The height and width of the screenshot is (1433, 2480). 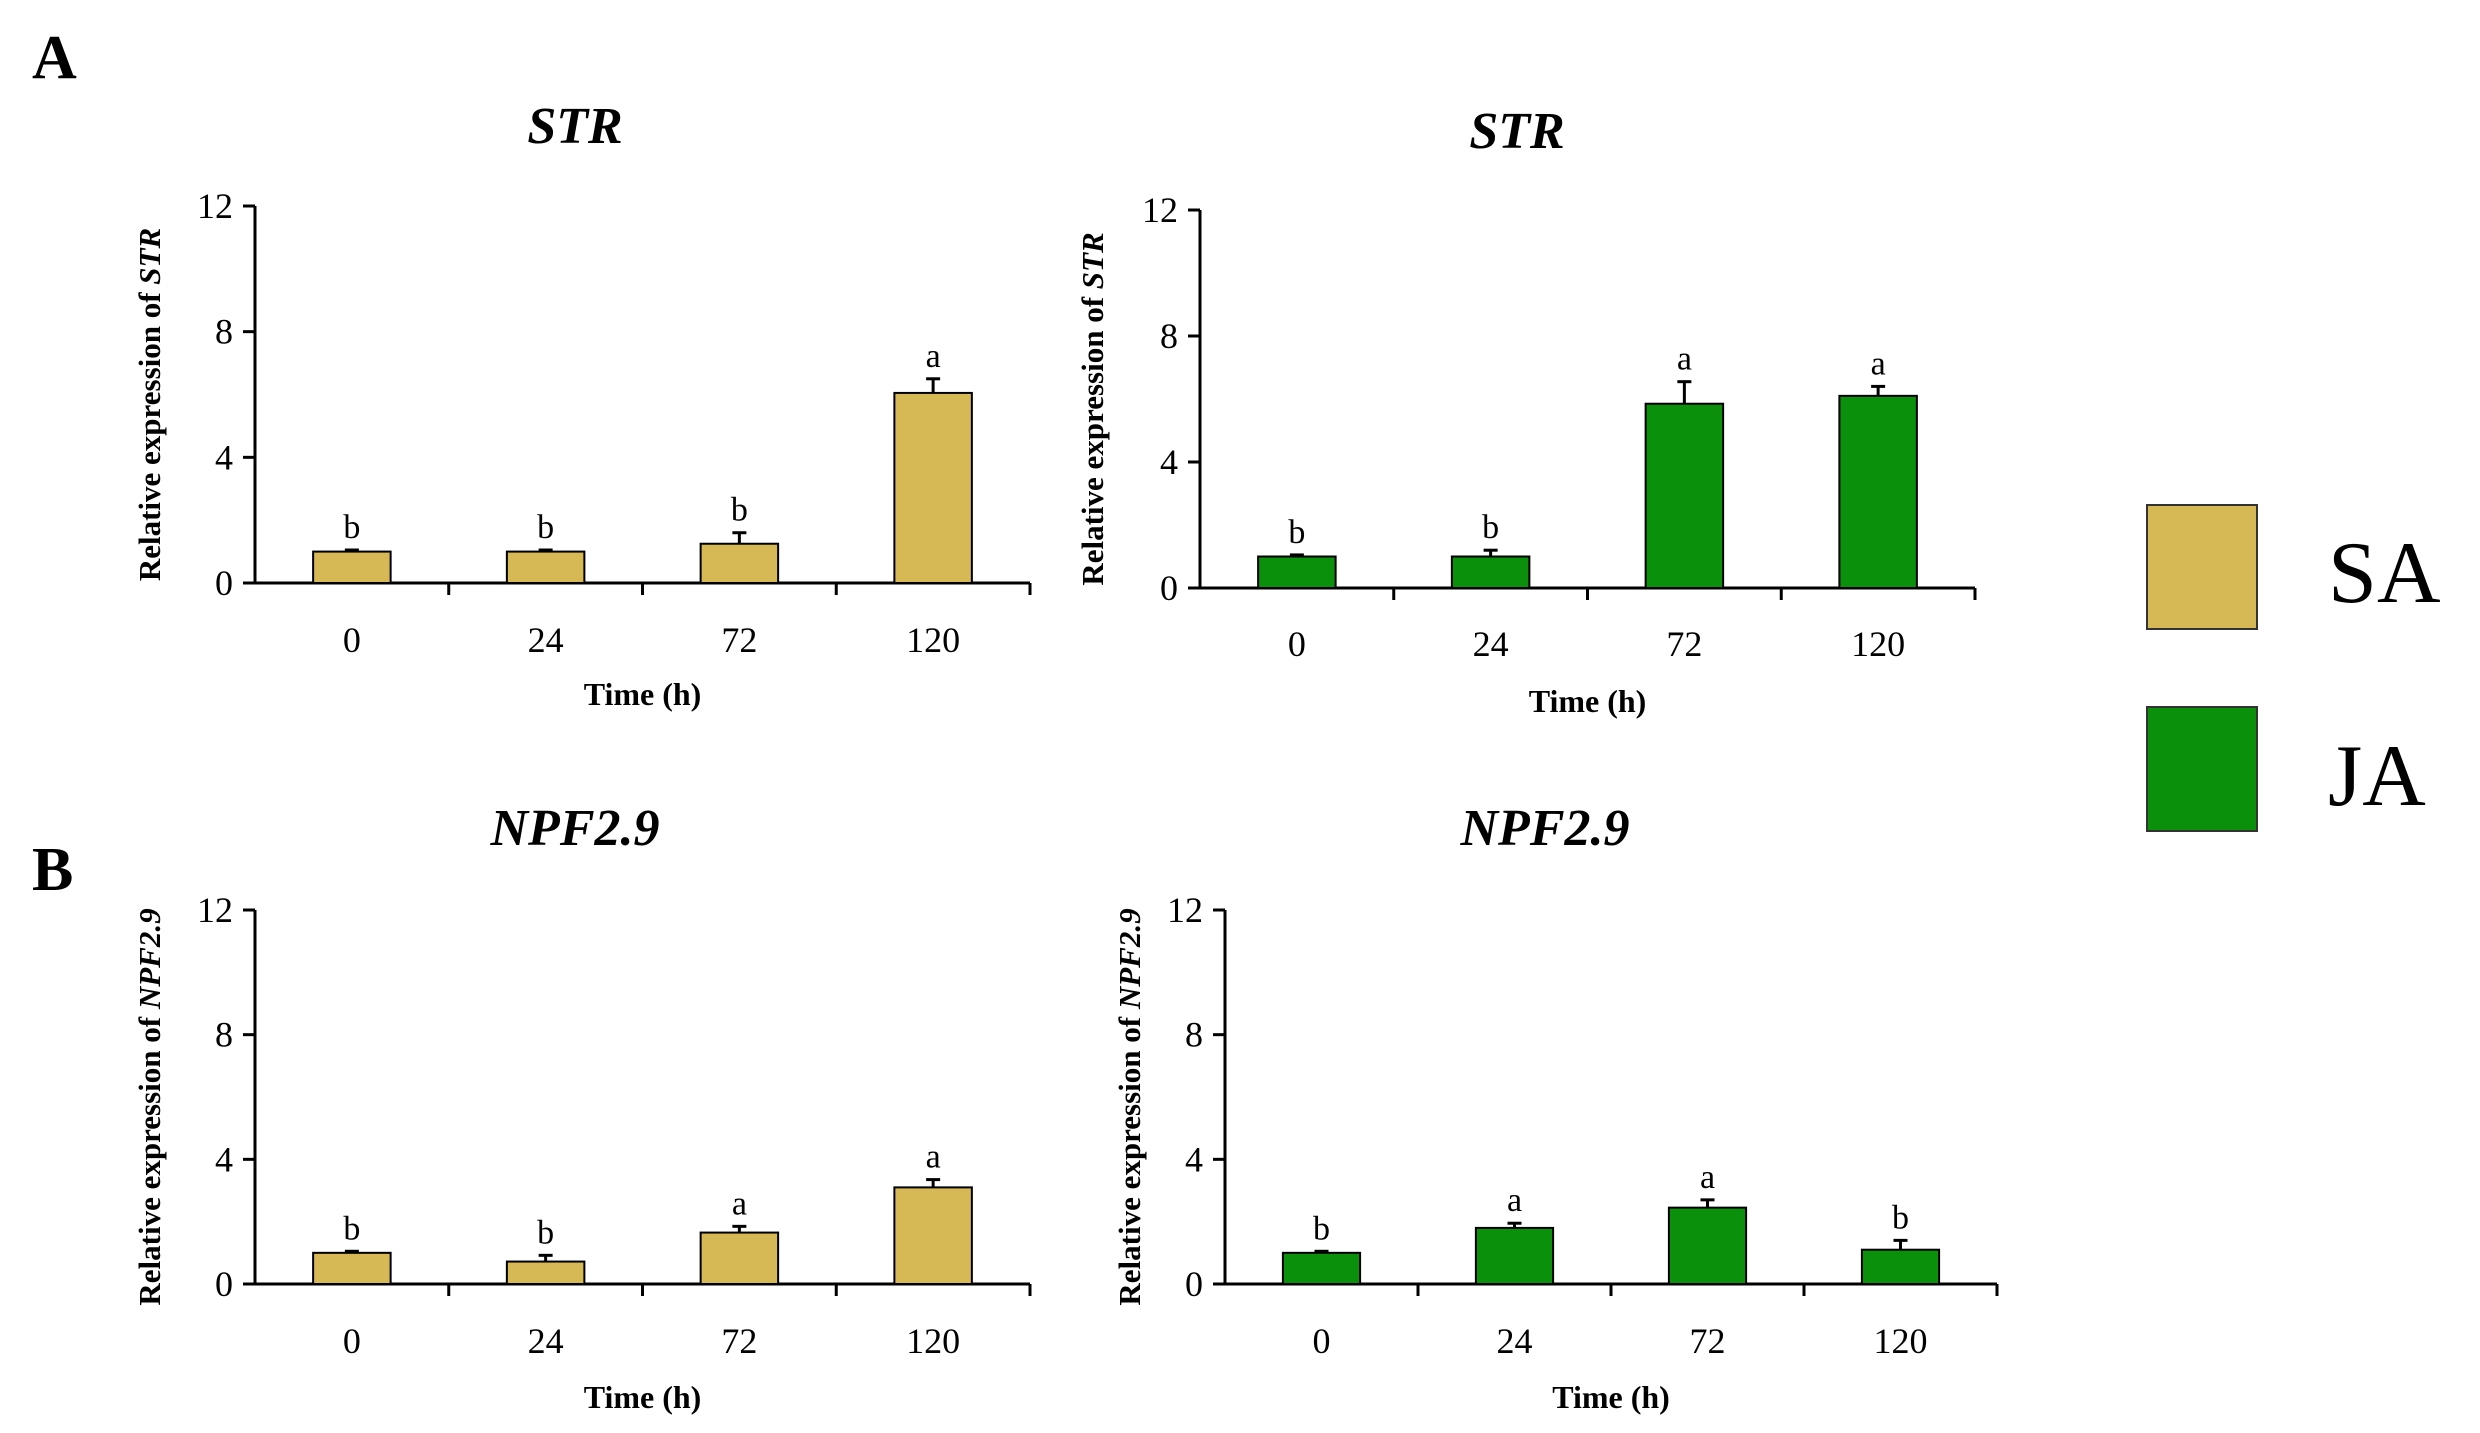 I want to click on legend-label: SA, so click(x=2384, y=573).